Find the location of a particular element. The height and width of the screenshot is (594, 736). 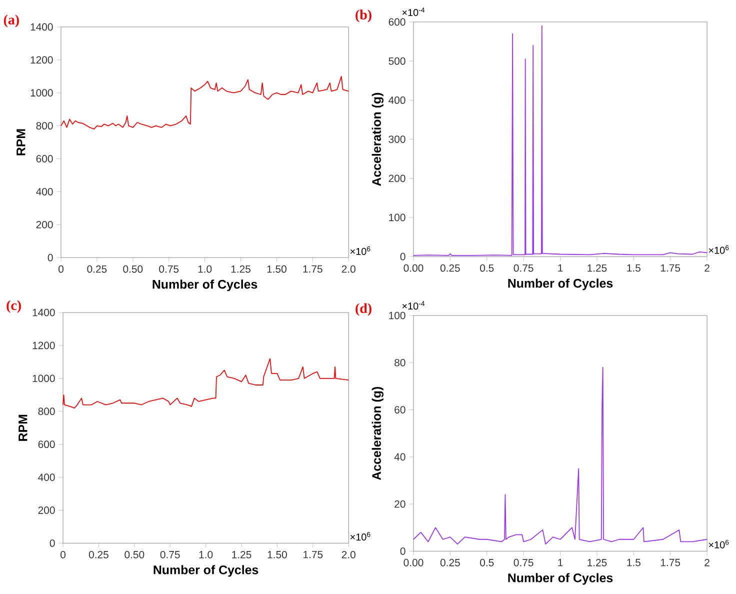

y-tick-label: 20 is located at coordinates (400, 504).